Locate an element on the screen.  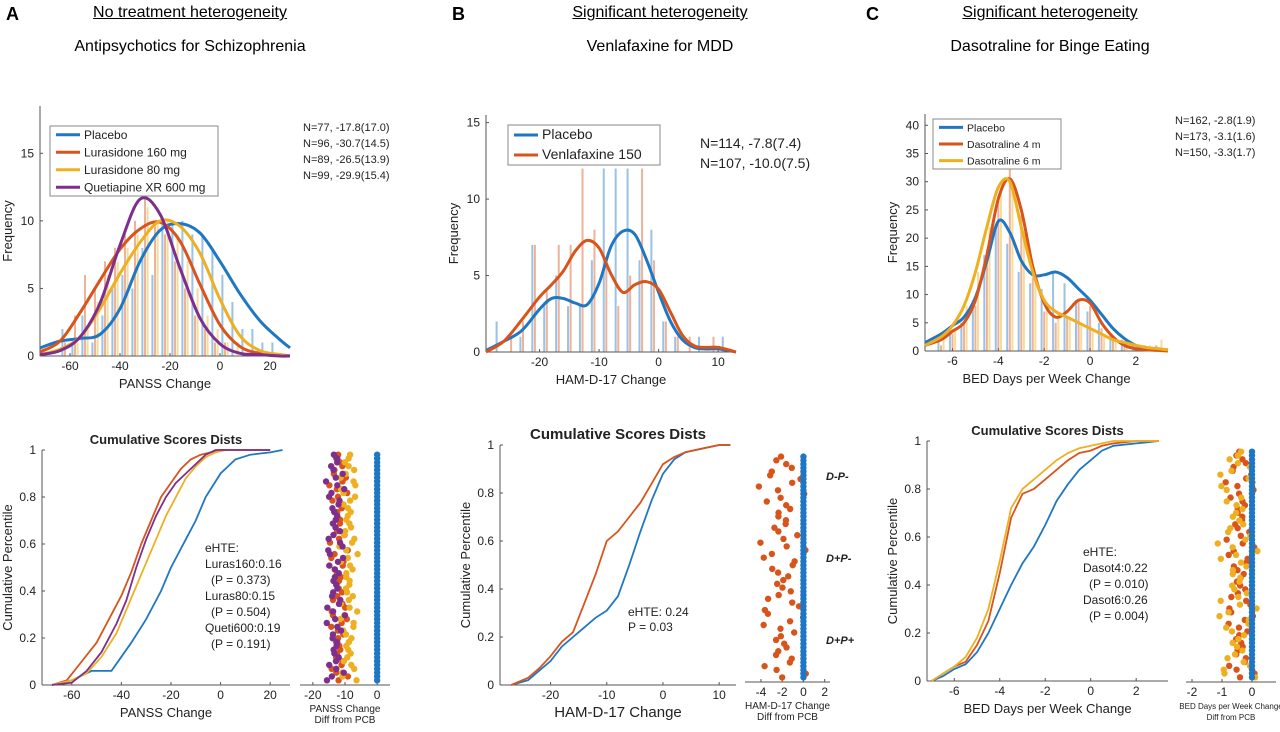
B-hist-ytick-label-0: 0 is located at coordinates (476, 352).